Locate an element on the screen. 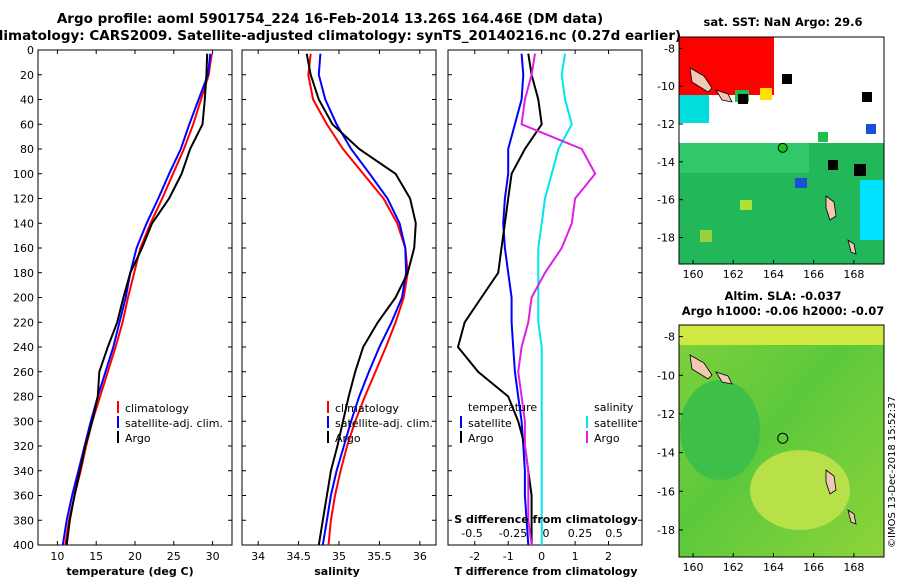 The height and width of the screenshot is (580, 900). depth-tick-label: 140 is located at coordinates (23, 223).